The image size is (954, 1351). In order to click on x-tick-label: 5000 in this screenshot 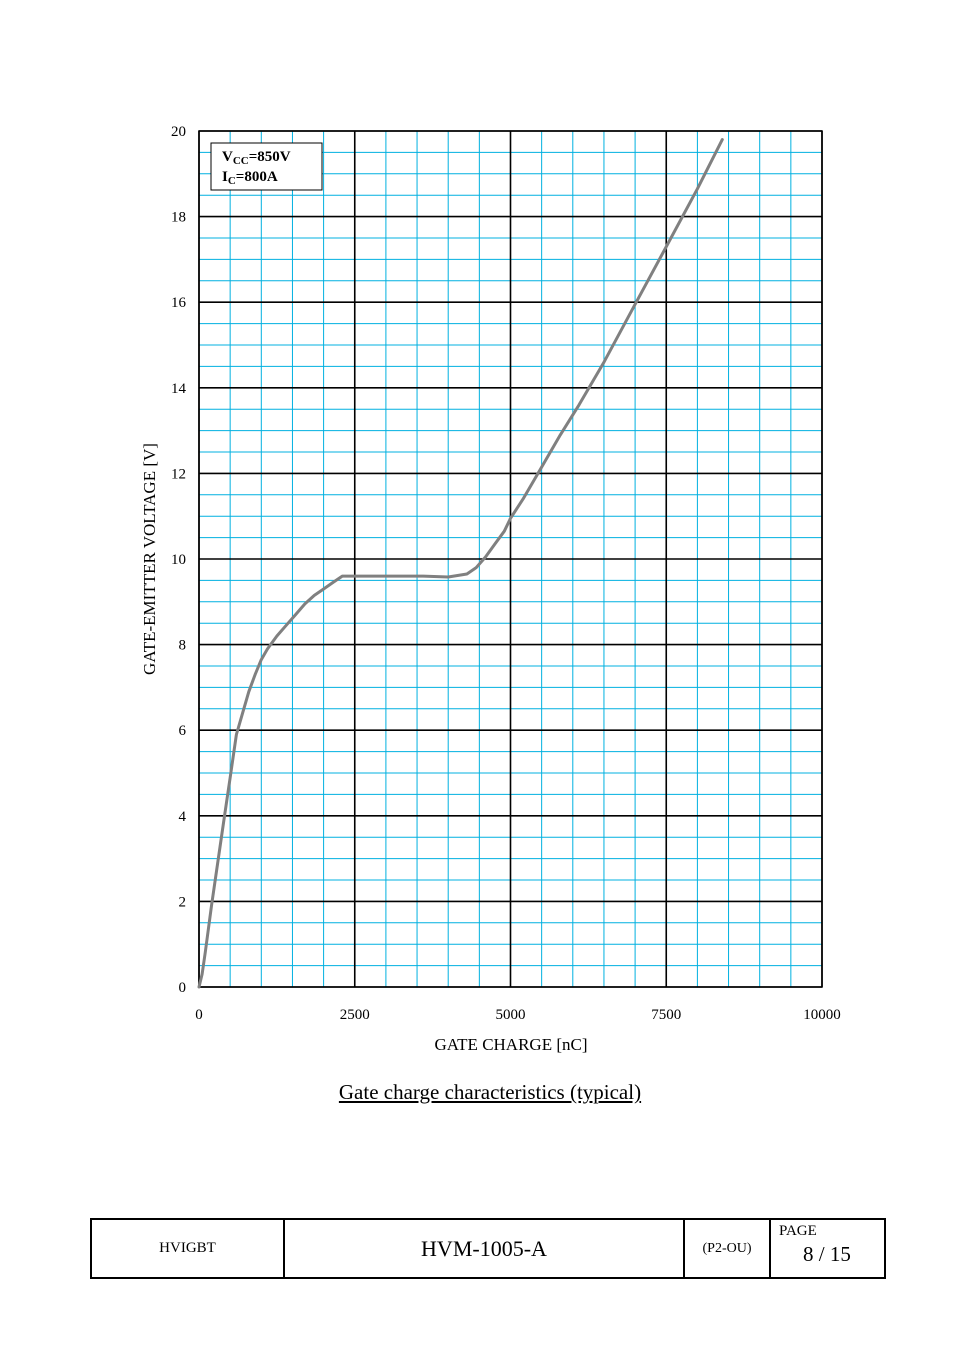, I will do `click(511, 1015)`.